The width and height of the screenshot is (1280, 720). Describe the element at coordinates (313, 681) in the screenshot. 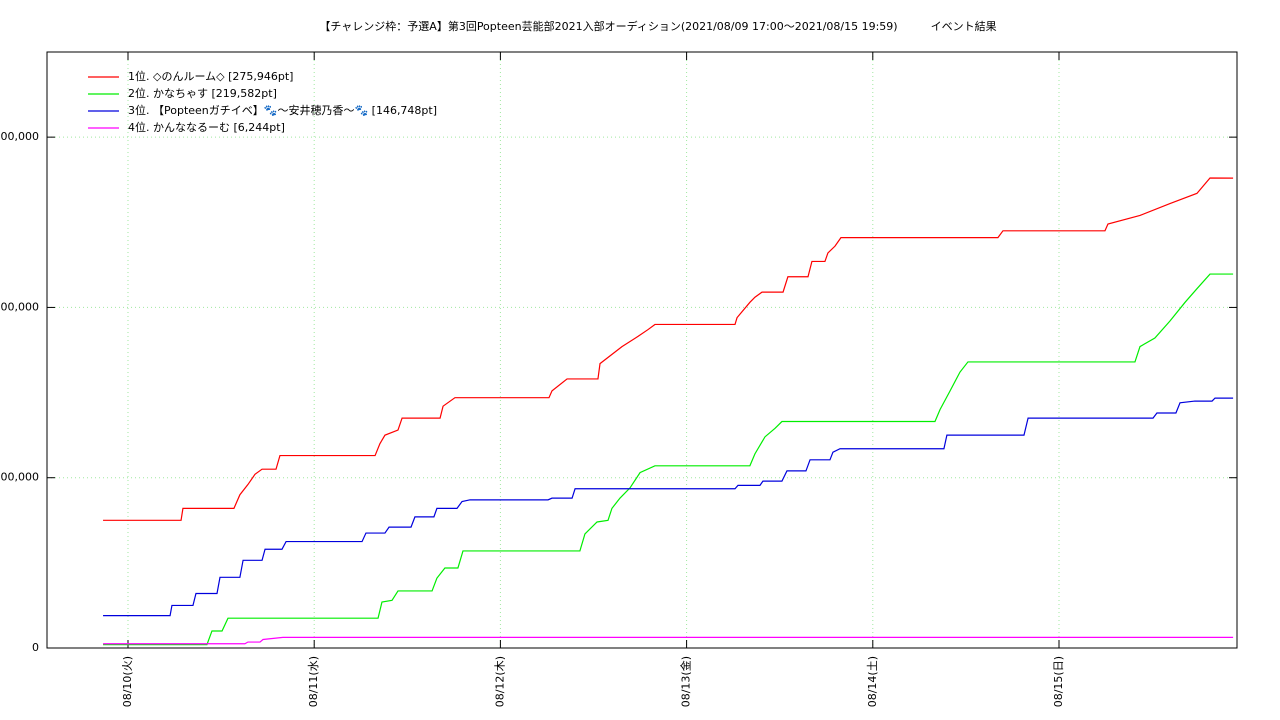

I see `x-tick-label: 08/11(水)` at that location.